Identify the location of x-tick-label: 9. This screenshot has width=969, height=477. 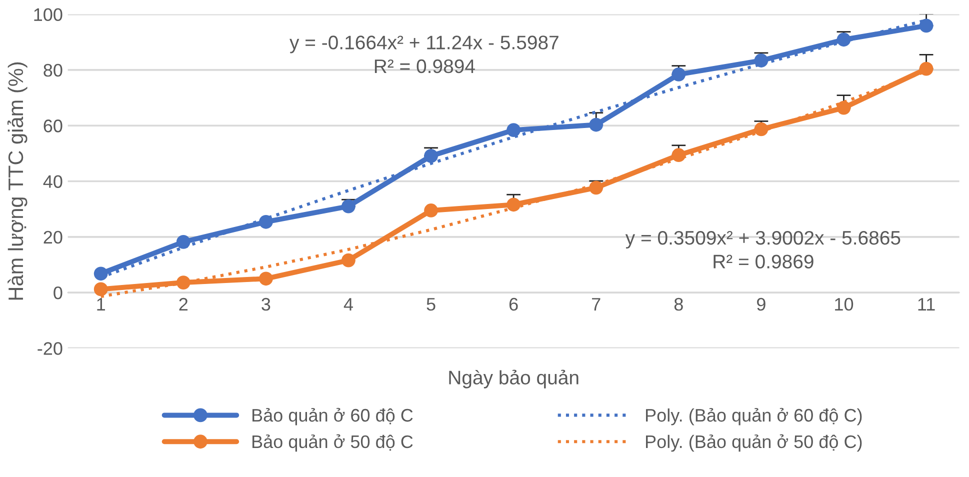
(761, 304).